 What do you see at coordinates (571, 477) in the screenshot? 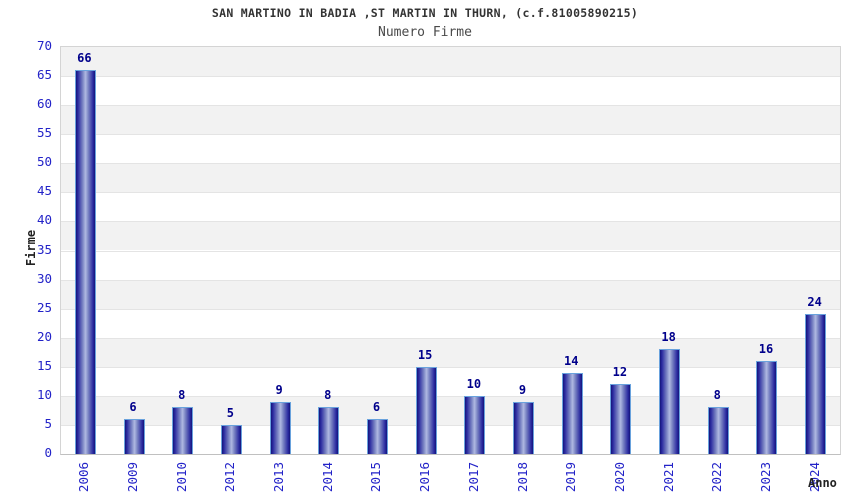
I see `x-axis-tick-label: 2019` at bounding box center [571, 477].